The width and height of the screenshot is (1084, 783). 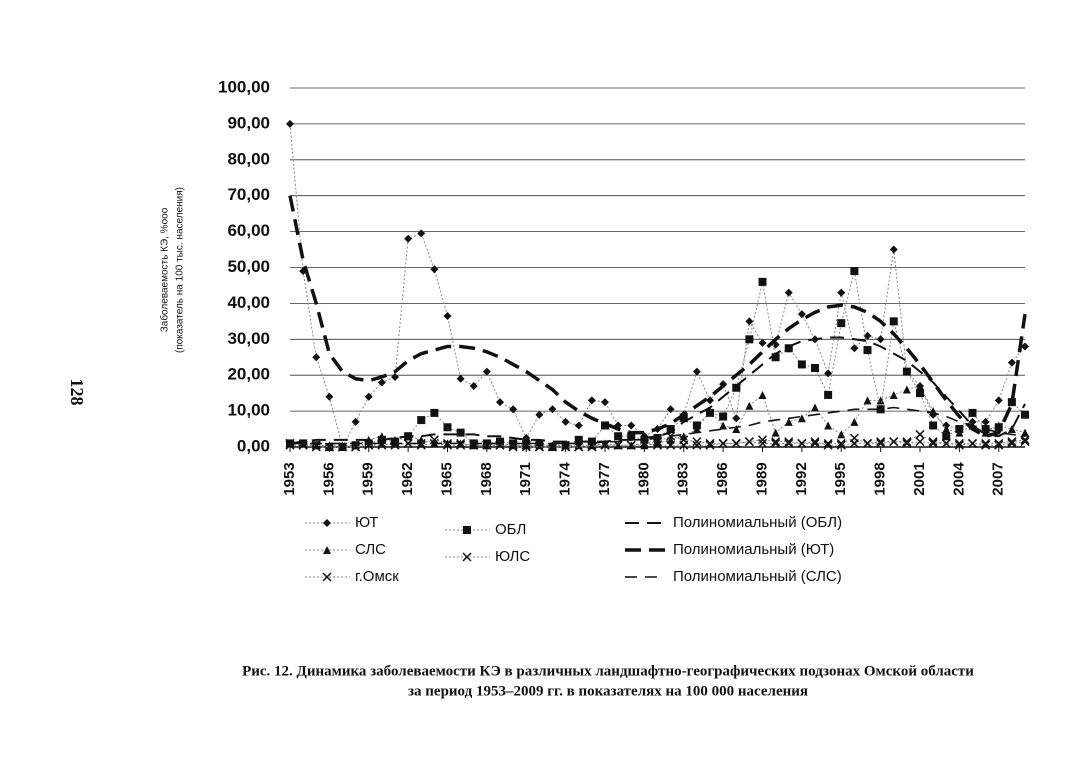 I want to click on y-tick-label: 50,00, so click(x=248, y=266).